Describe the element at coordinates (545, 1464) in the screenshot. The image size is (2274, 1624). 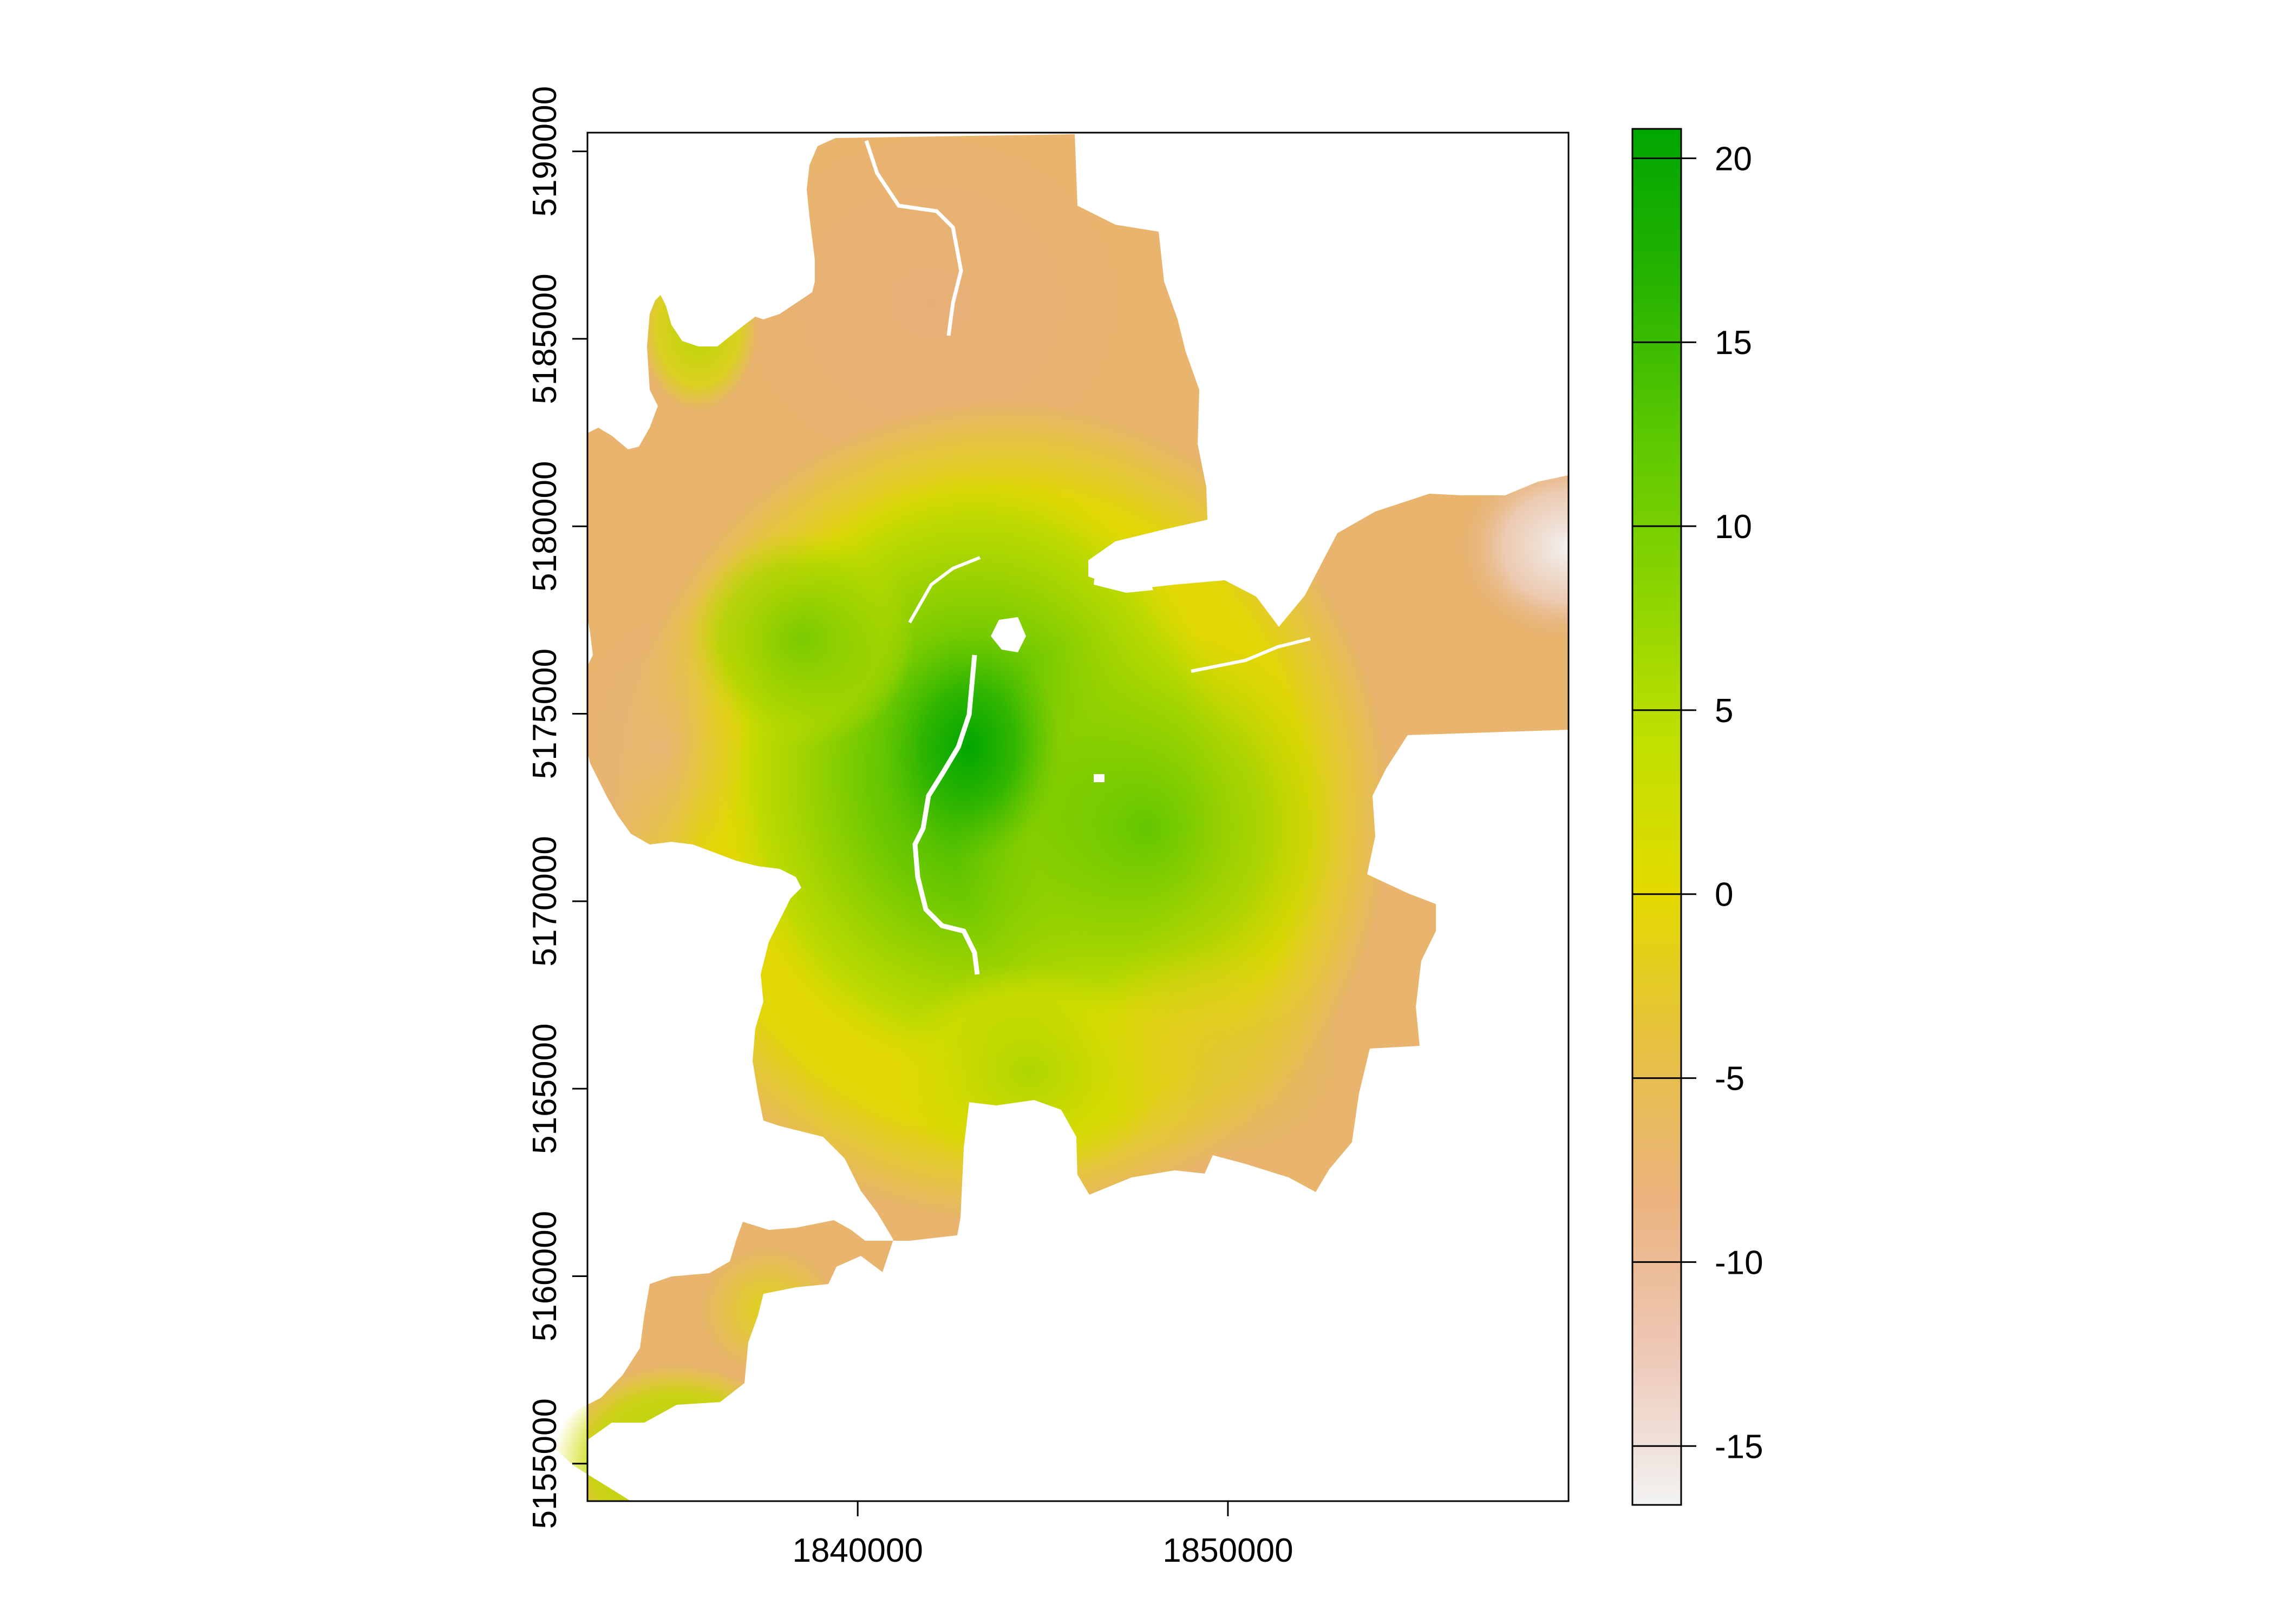
I see `y-tick-label: 5155000` at that location.